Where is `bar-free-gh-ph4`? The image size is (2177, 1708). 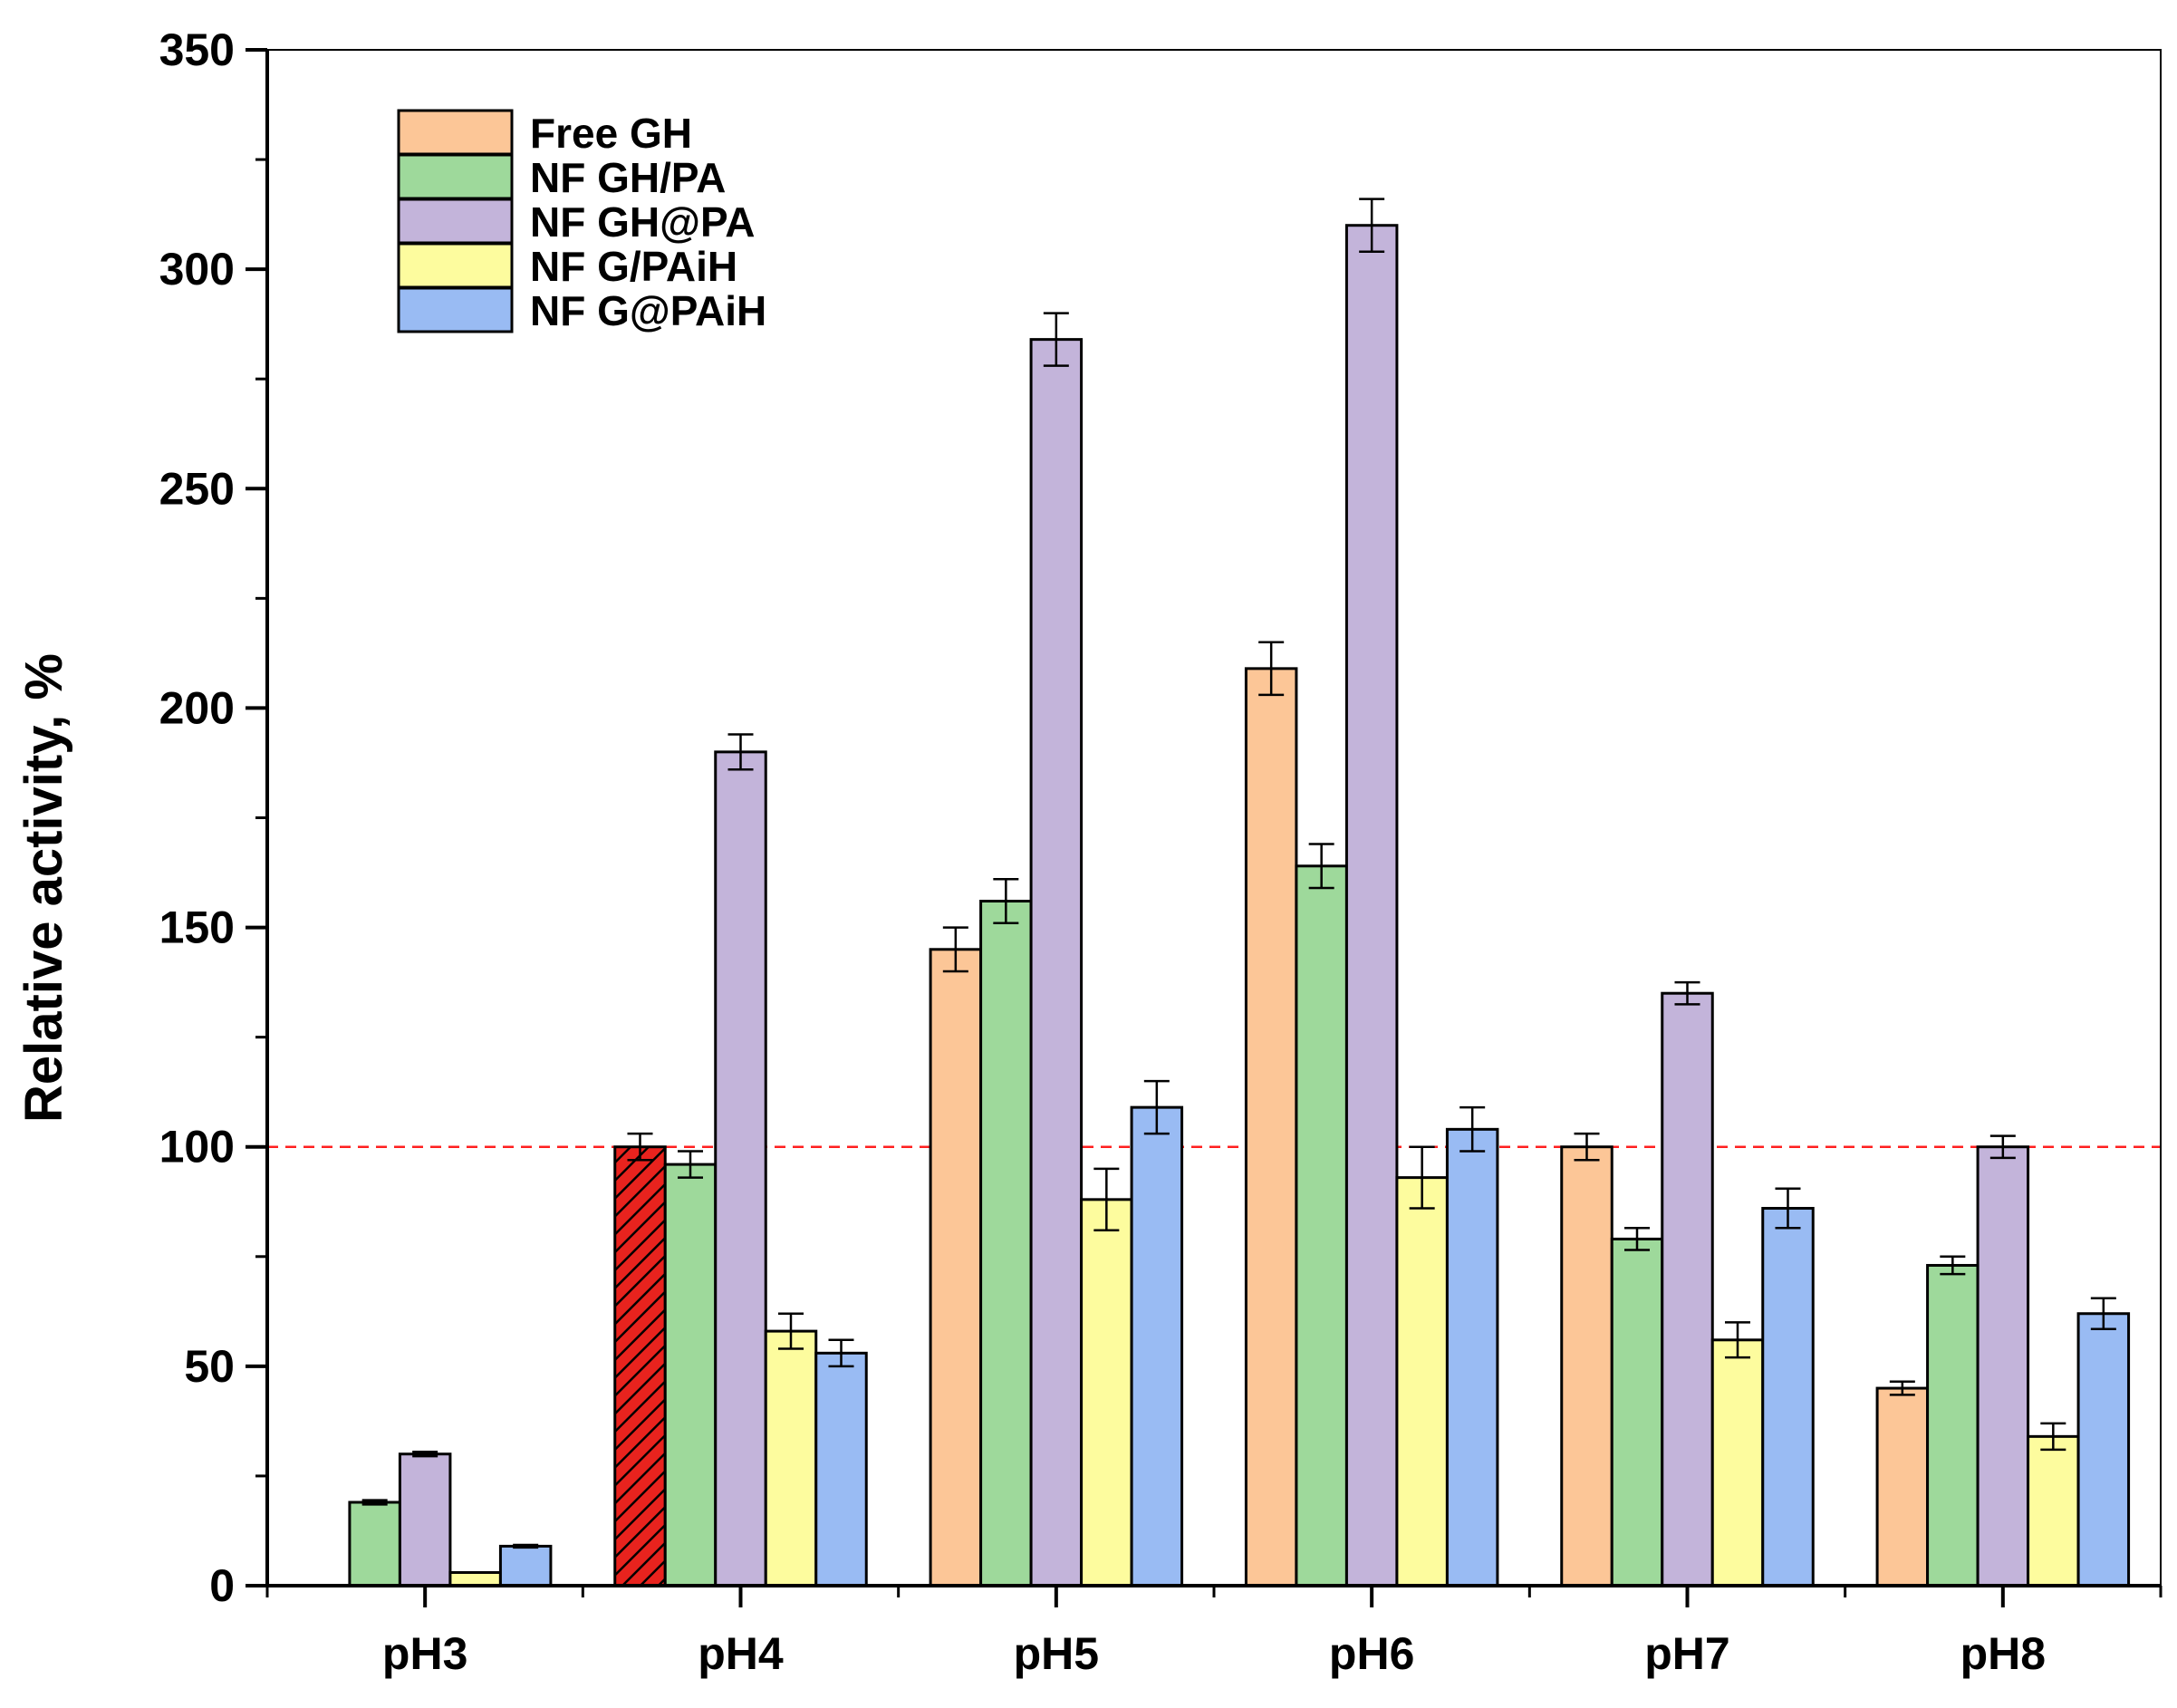
bar-free-gh-ph4 is located at coordinates (640, 1366).